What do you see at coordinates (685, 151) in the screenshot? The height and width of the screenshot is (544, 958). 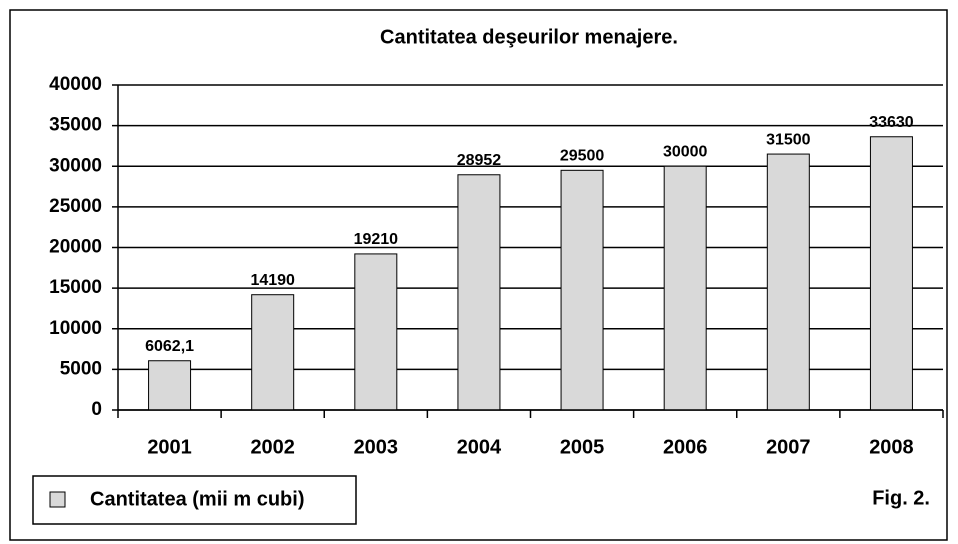 I see `value-label: 30000` at bounding box center [685, 151].